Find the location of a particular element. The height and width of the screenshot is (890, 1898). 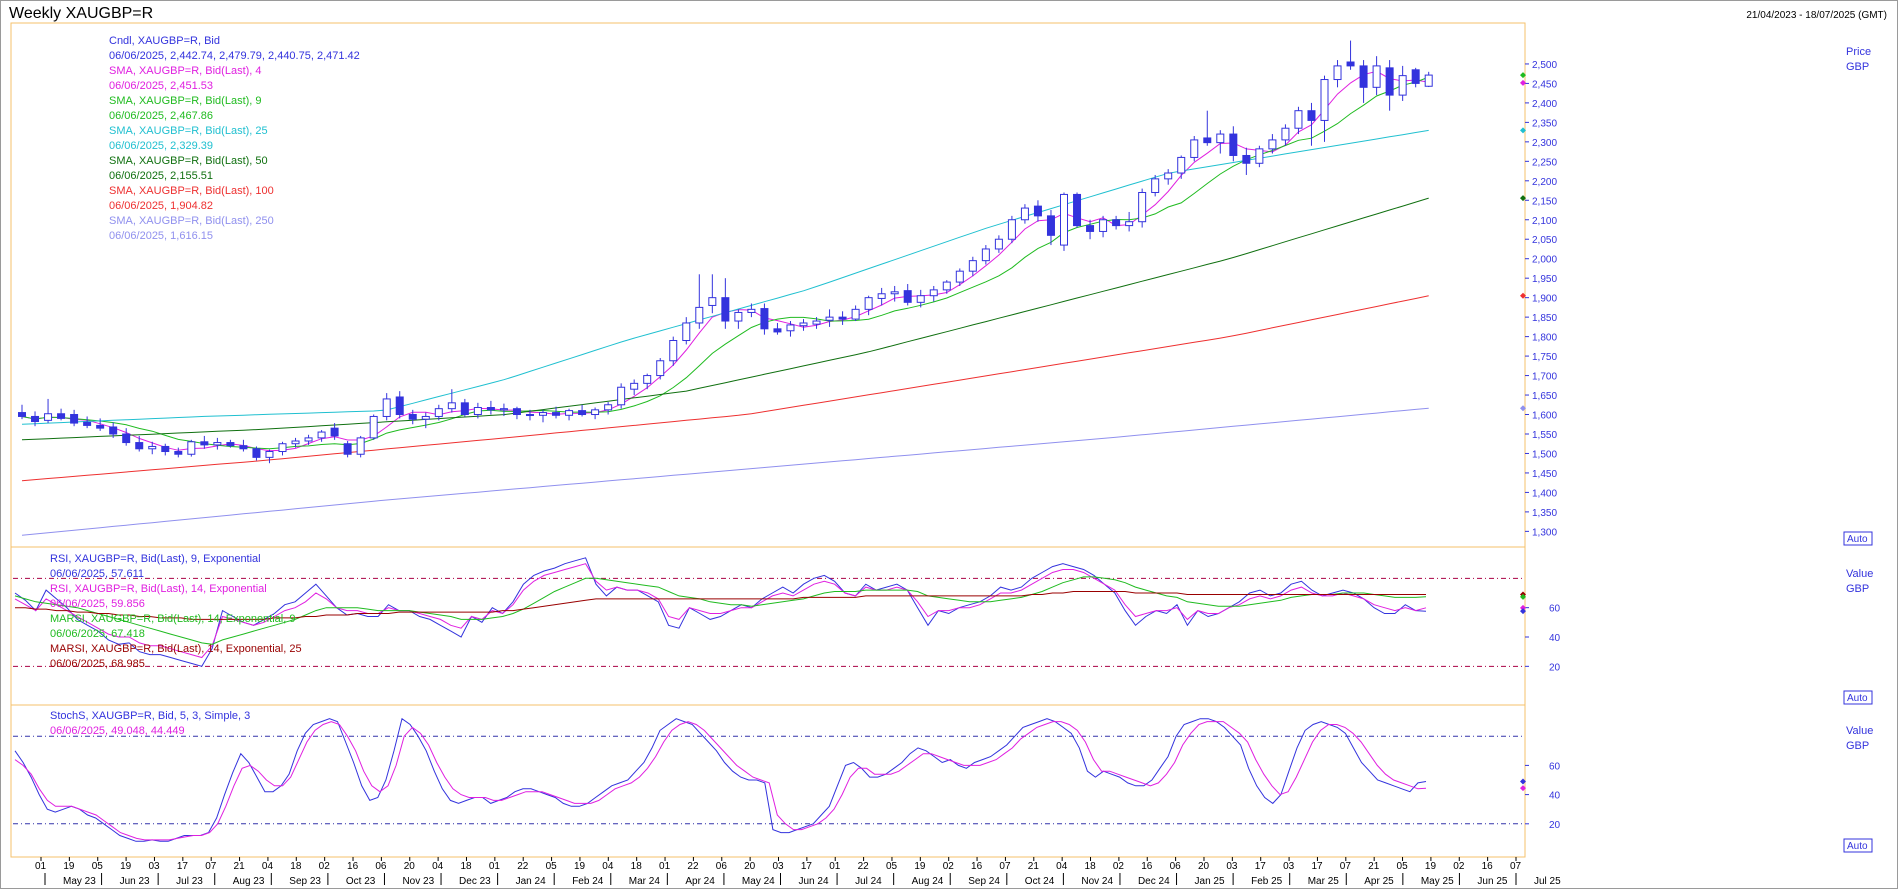

day-label: 03 is located at coordinates (1289, 866).